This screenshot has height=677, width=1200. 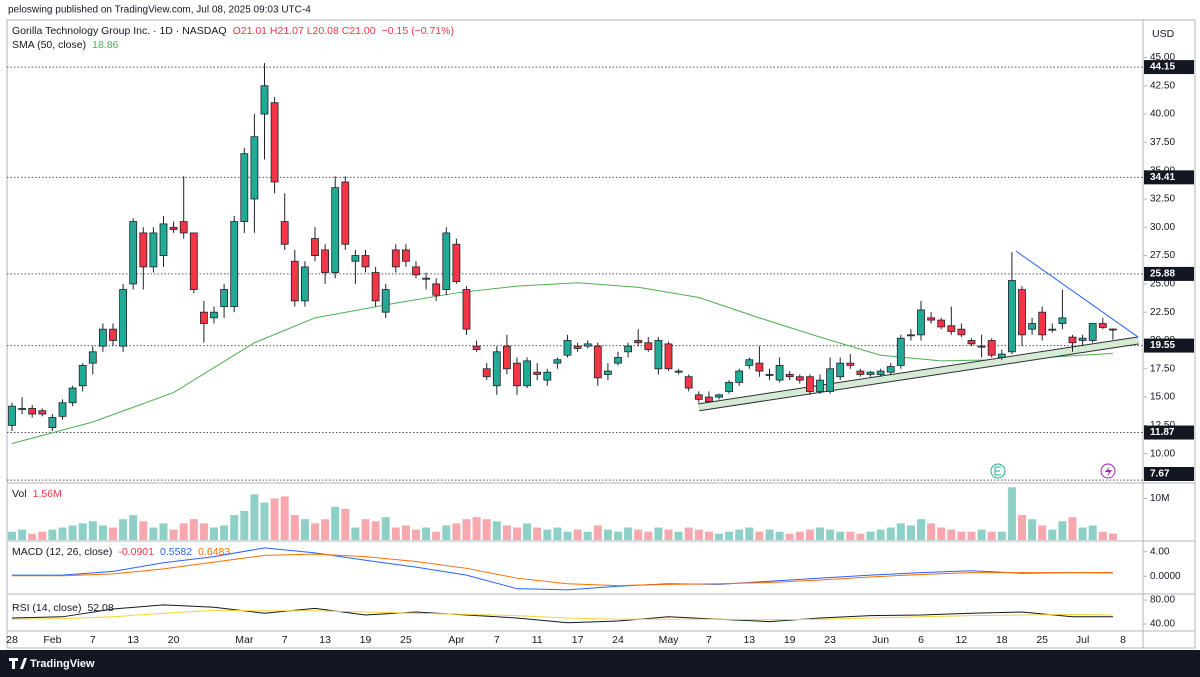 I want to click on trend-line, so click(x=1077, y=294).